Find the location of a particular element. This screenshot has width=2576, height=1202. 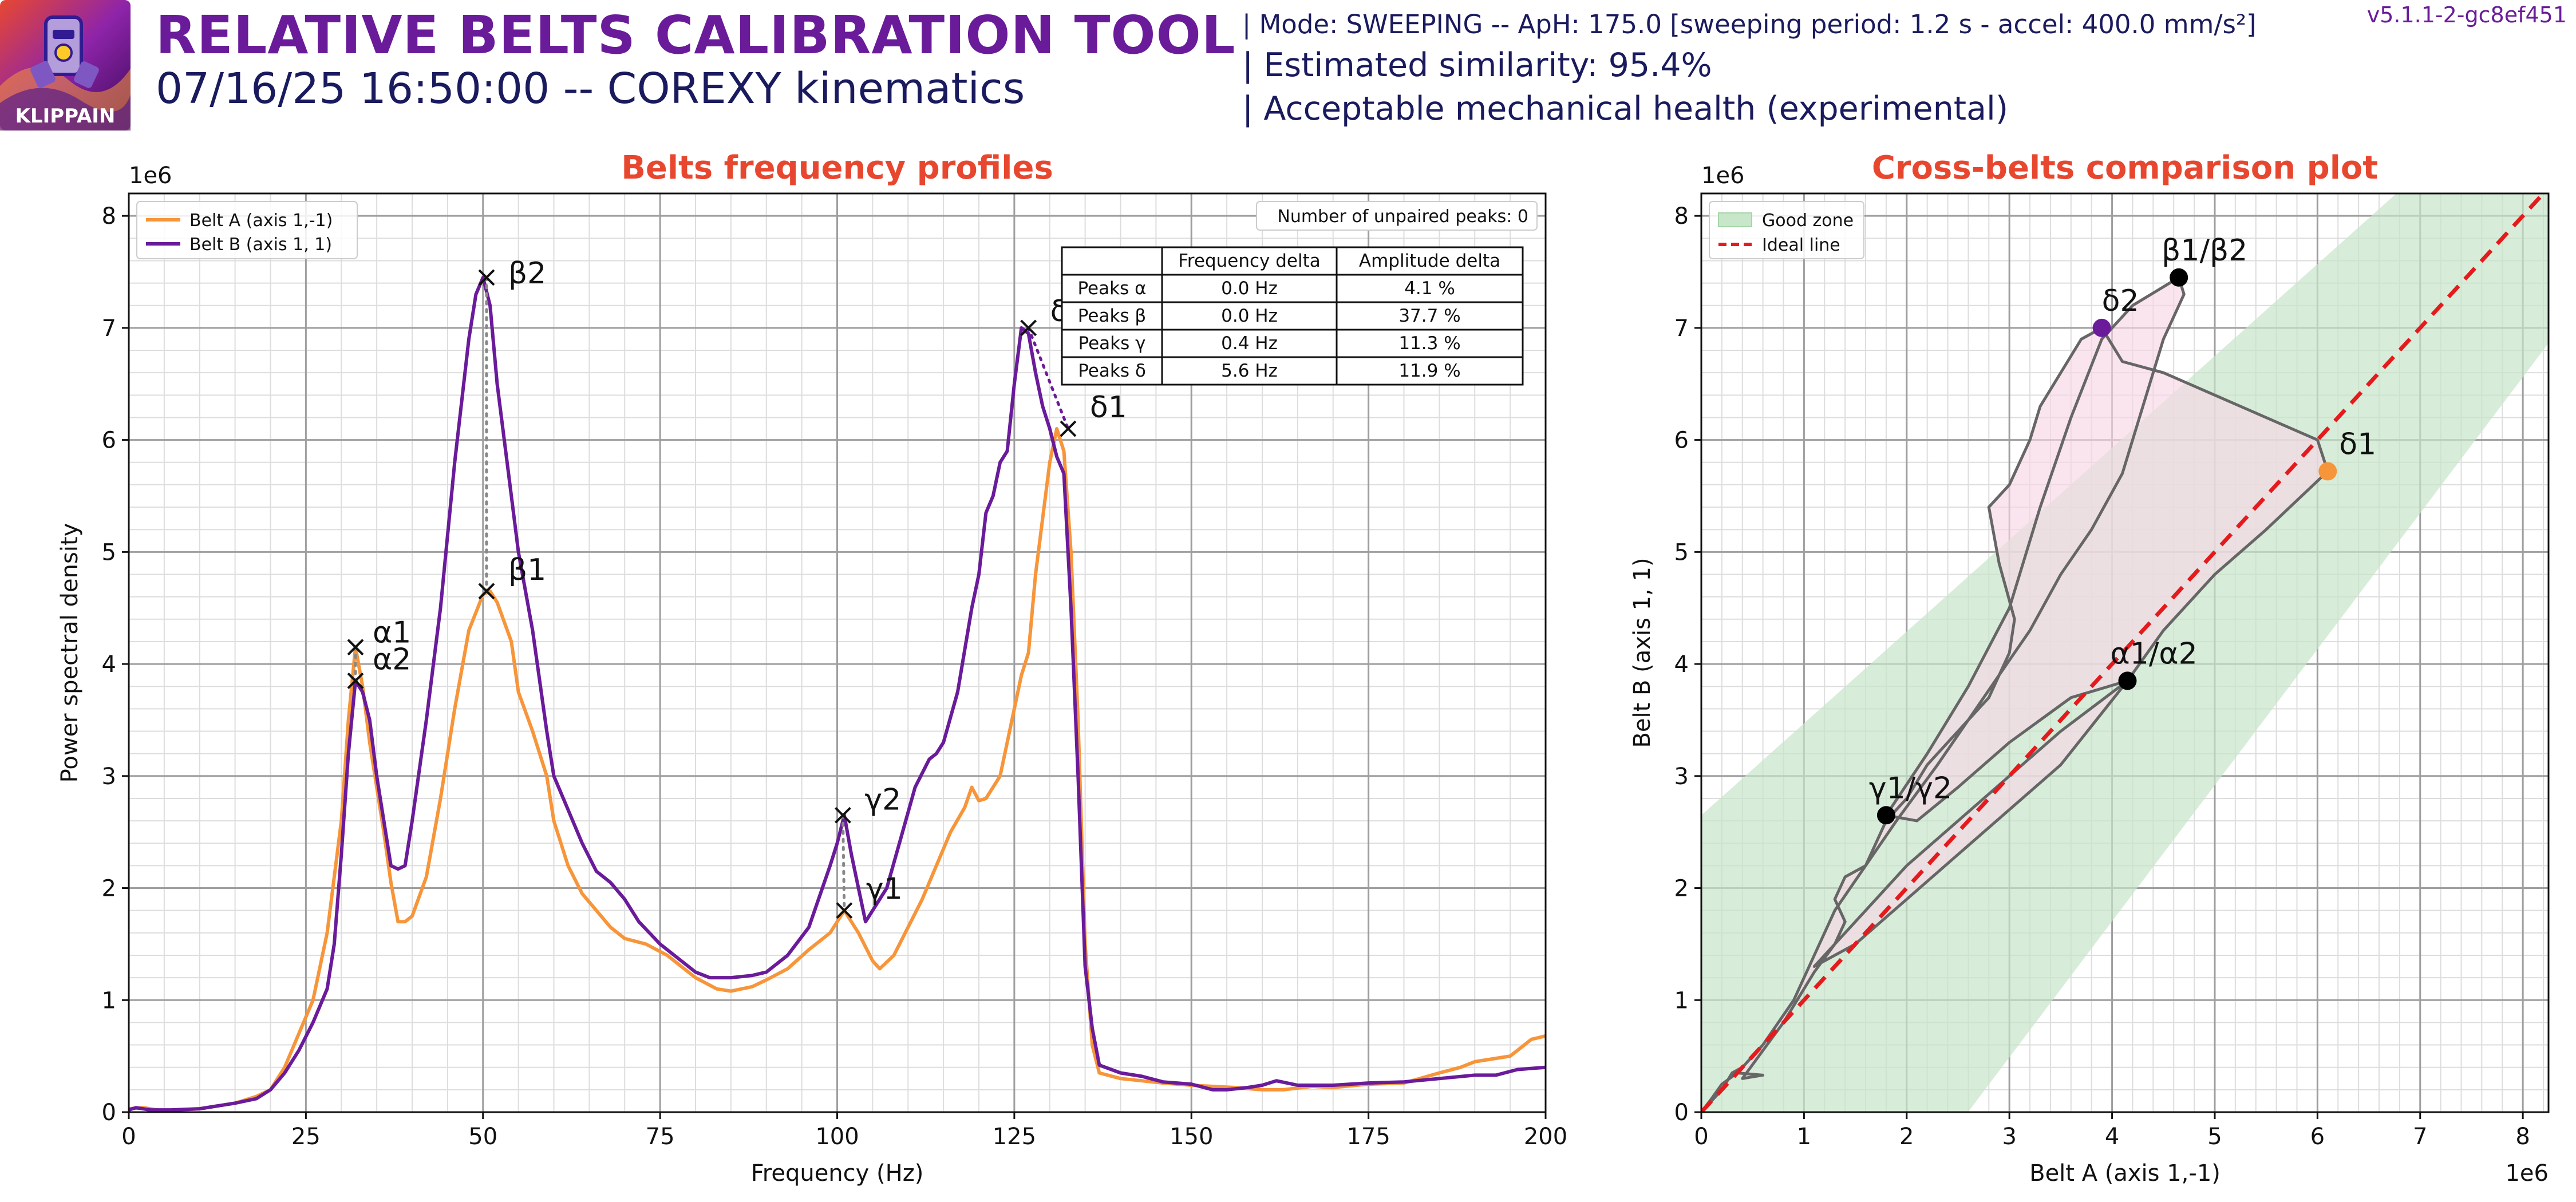

point-label: β1/β2 is located at coordinates (2204, 251).